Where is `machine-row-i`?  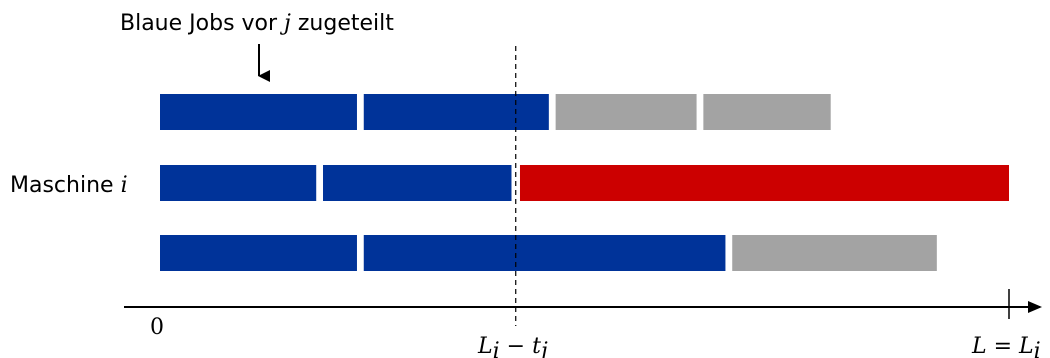
machine-row-i is located at coordinates (584, 183).